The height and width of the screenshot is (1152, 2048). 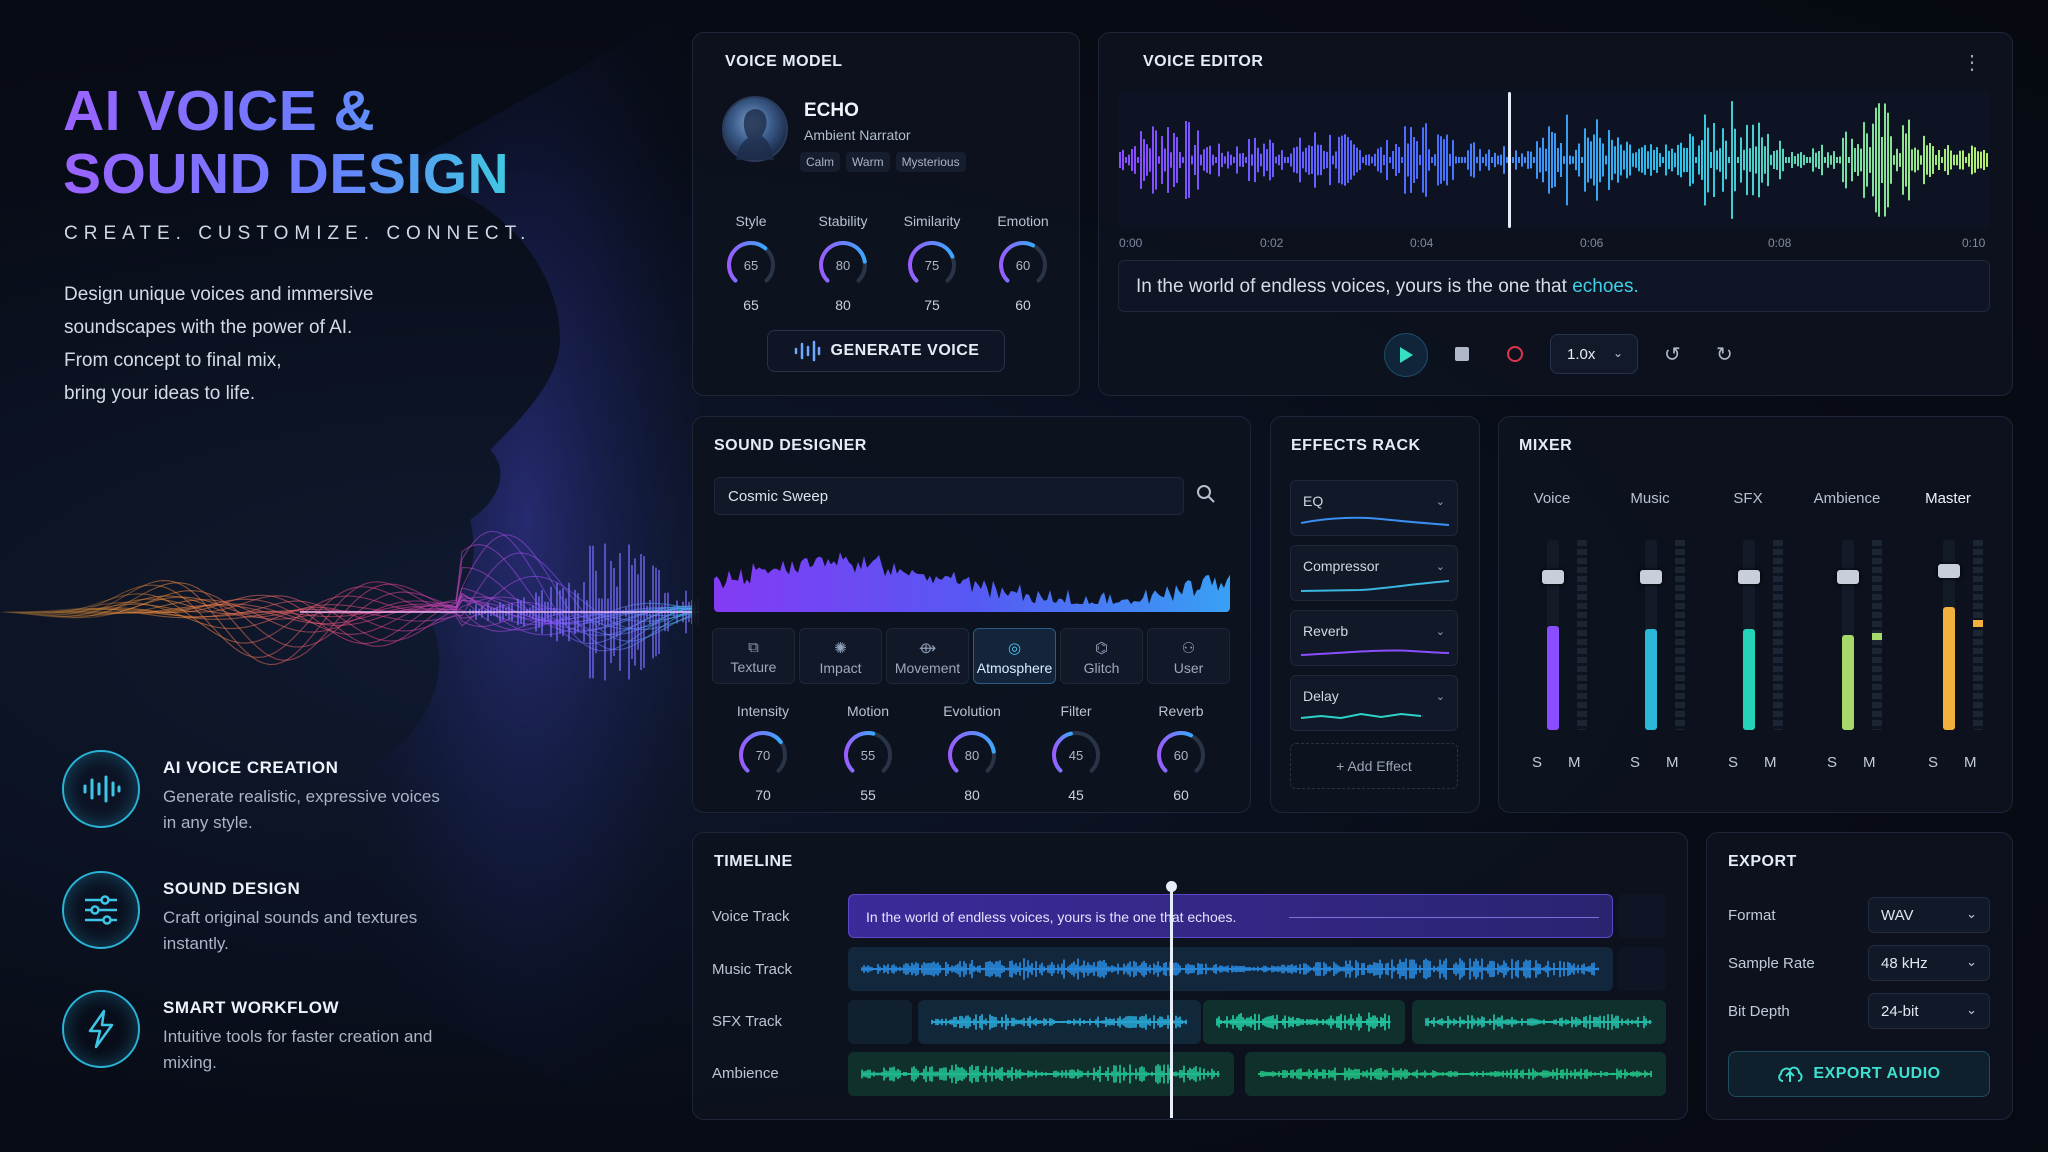 I want to click on search-icon, so click(x=1206, y=496).